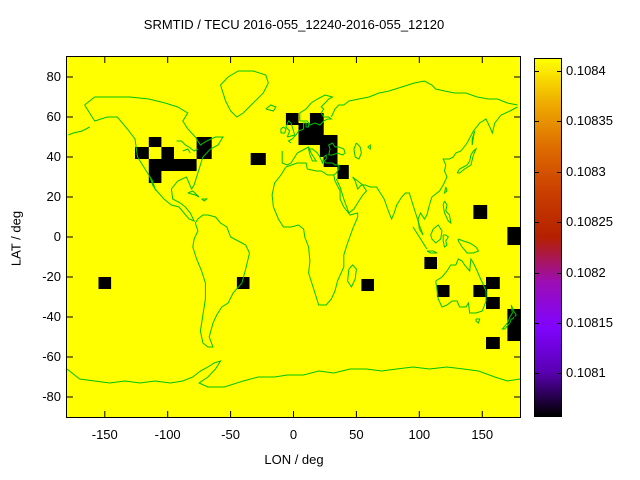 The image size is (640, 480). Describe the element at coordinates (356, 434) in the screenshot. I see `x-tick-label: 50` at that location.